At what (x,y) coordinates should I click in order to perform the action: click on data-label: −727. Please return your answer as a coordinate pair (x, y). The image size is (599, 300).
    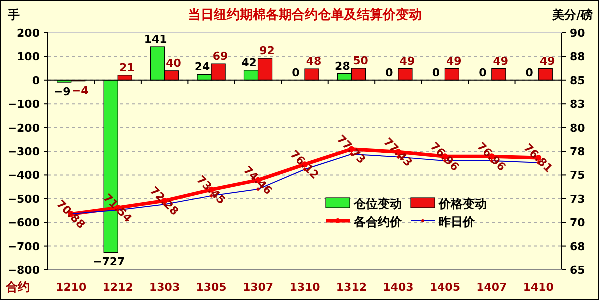
    Looking at the image, I should click on (109, 262).